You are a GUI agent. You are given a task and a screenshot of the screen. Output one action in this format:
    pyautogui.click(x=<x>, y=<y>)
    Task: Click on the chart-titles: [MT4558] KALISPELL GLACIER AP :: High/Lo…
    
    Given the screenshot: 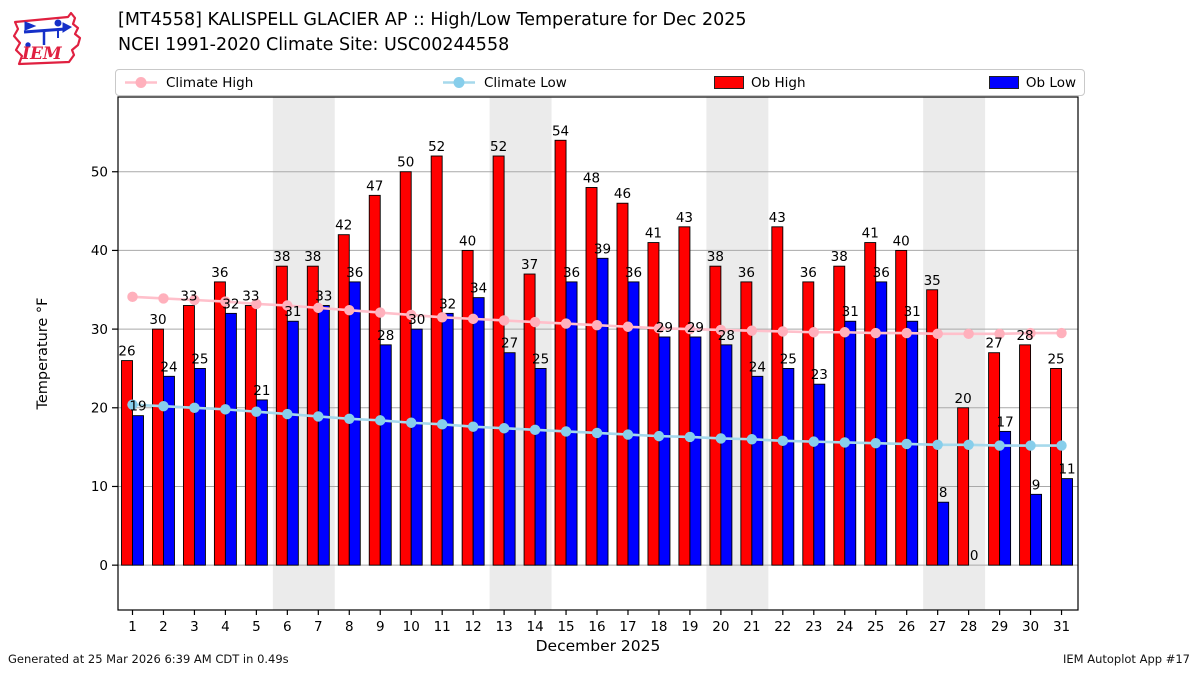 What is the action you would take?
    pyautogui.click(x=432, y=33)
    